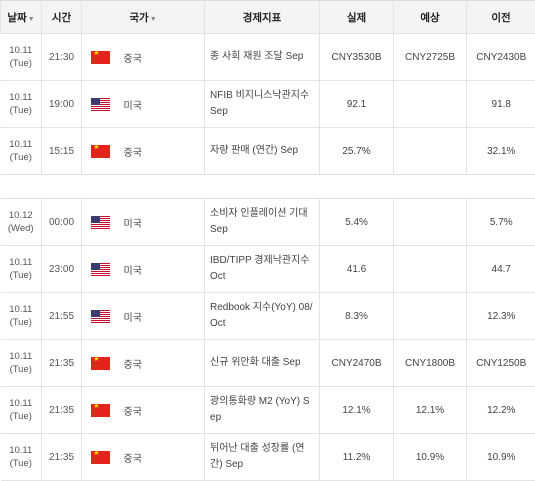 The image size is (535, 481). What do you see at coordinates (62, 151) in the screenshot?
I see `time-cell: 15:15` at bounding box center [62, 151].